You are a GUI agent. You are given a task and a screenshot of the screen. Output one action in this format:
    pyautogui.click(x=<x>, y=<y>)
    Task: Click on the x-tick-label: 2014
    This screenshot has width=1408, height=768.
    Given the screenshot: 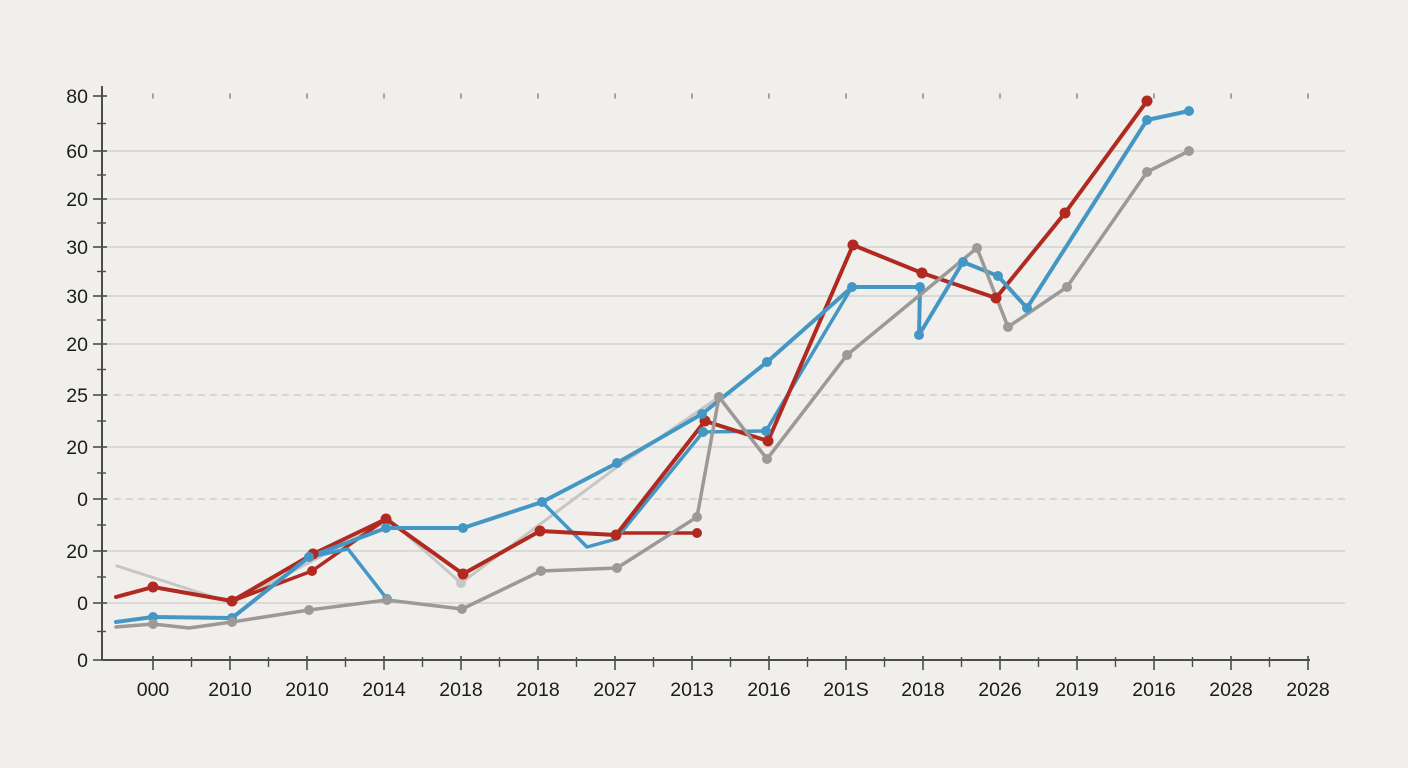 What is the action you would take?
    pyautogui.click(x=384, y=690)
    